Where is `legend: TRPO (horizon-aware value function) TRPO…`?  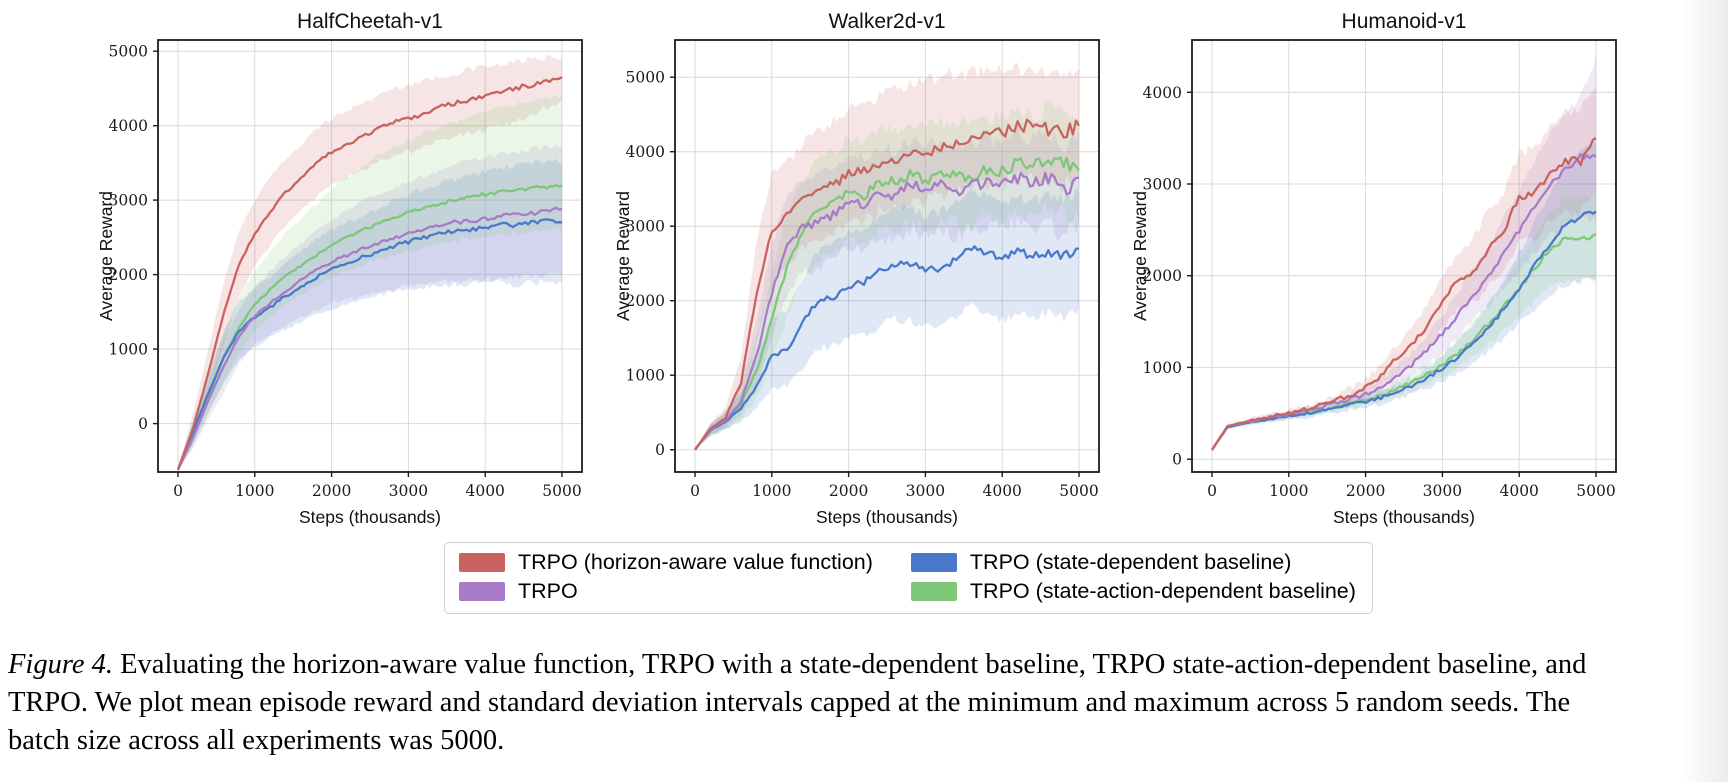
legend: TRPO (horizon-aware value function) TRPO… is located at coordinates (908, 578).